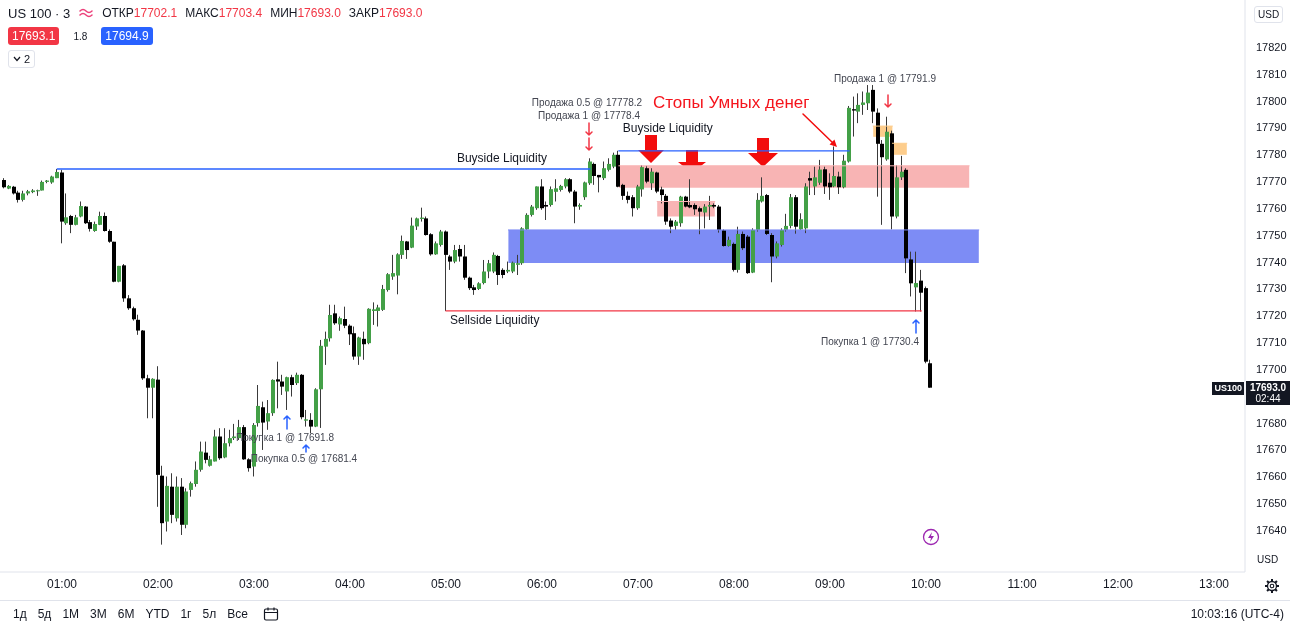  Describe the element at coordinates (885, 78) in the screenshot. I see `annotation: Продажа 1 @ 17791.9` at that location.